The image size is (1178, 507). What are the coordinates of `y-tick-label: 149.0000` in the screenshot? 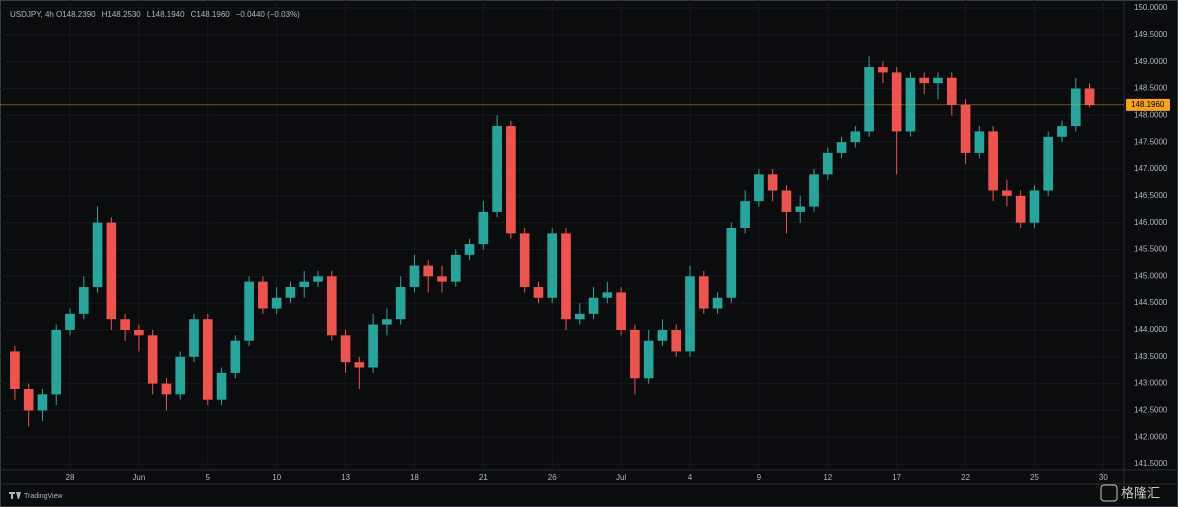 It's located at (1151, 61).